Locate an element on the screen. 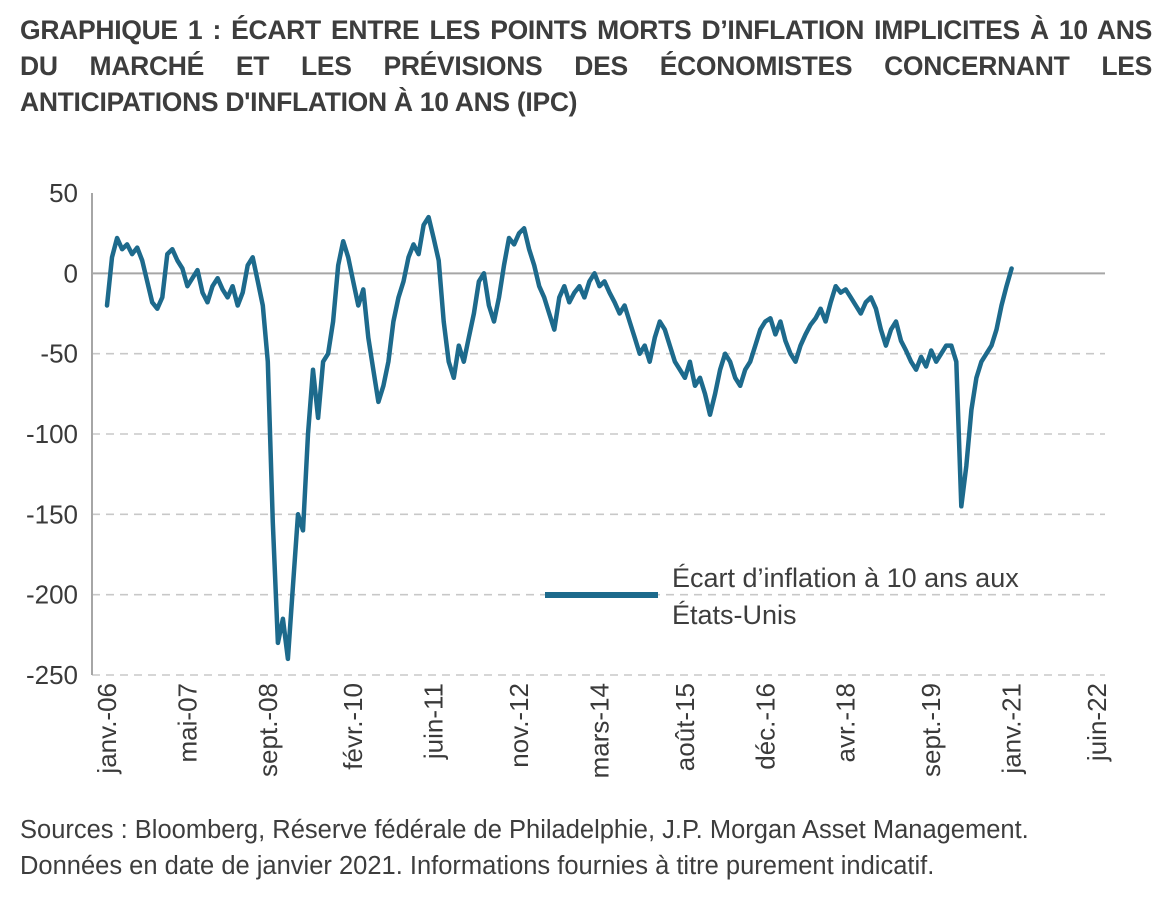 The width and height of the screenshot is (1176, 910). y-tick-label: 0 is located at coordinates (71, 273).